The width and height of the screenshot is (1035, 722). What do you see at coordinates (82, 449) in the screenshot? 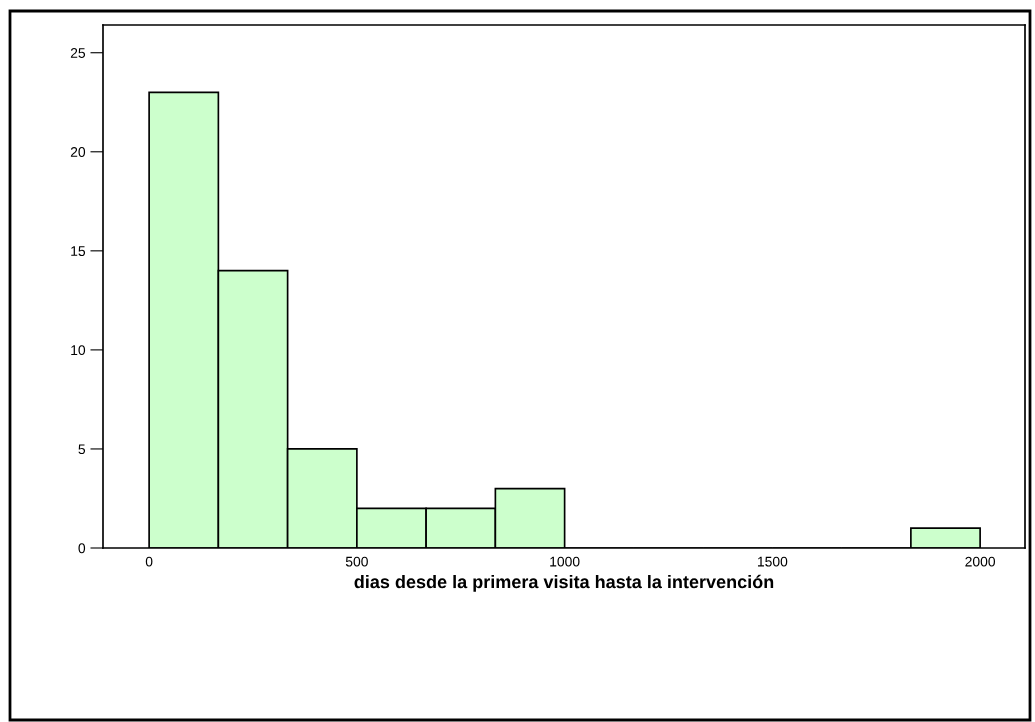
I see `y-tick-label: 5` at bounding box center [82, 449].